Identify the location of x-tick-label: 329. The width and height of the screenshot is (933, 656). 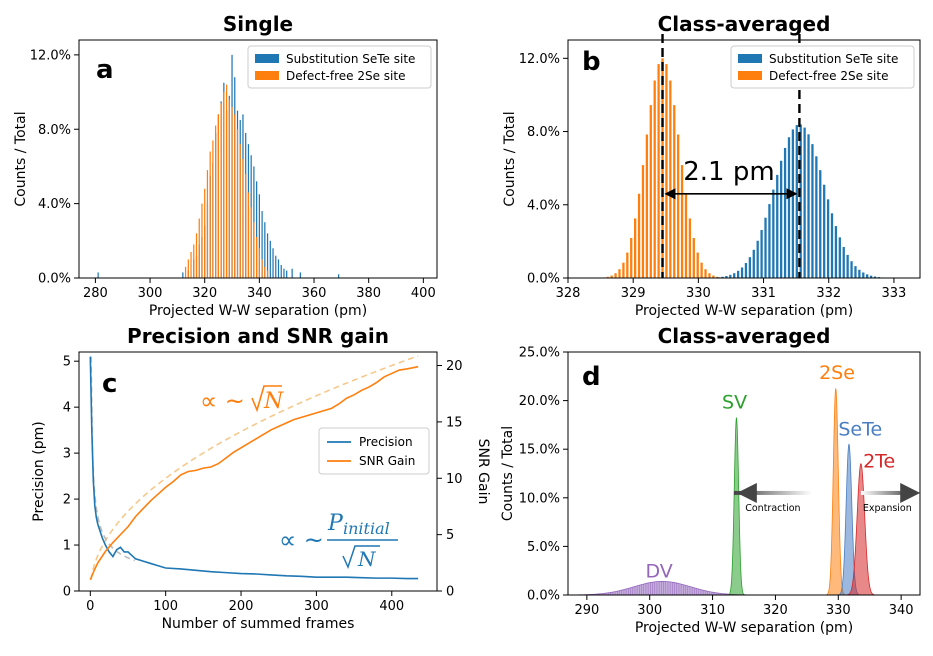
(633, 293).